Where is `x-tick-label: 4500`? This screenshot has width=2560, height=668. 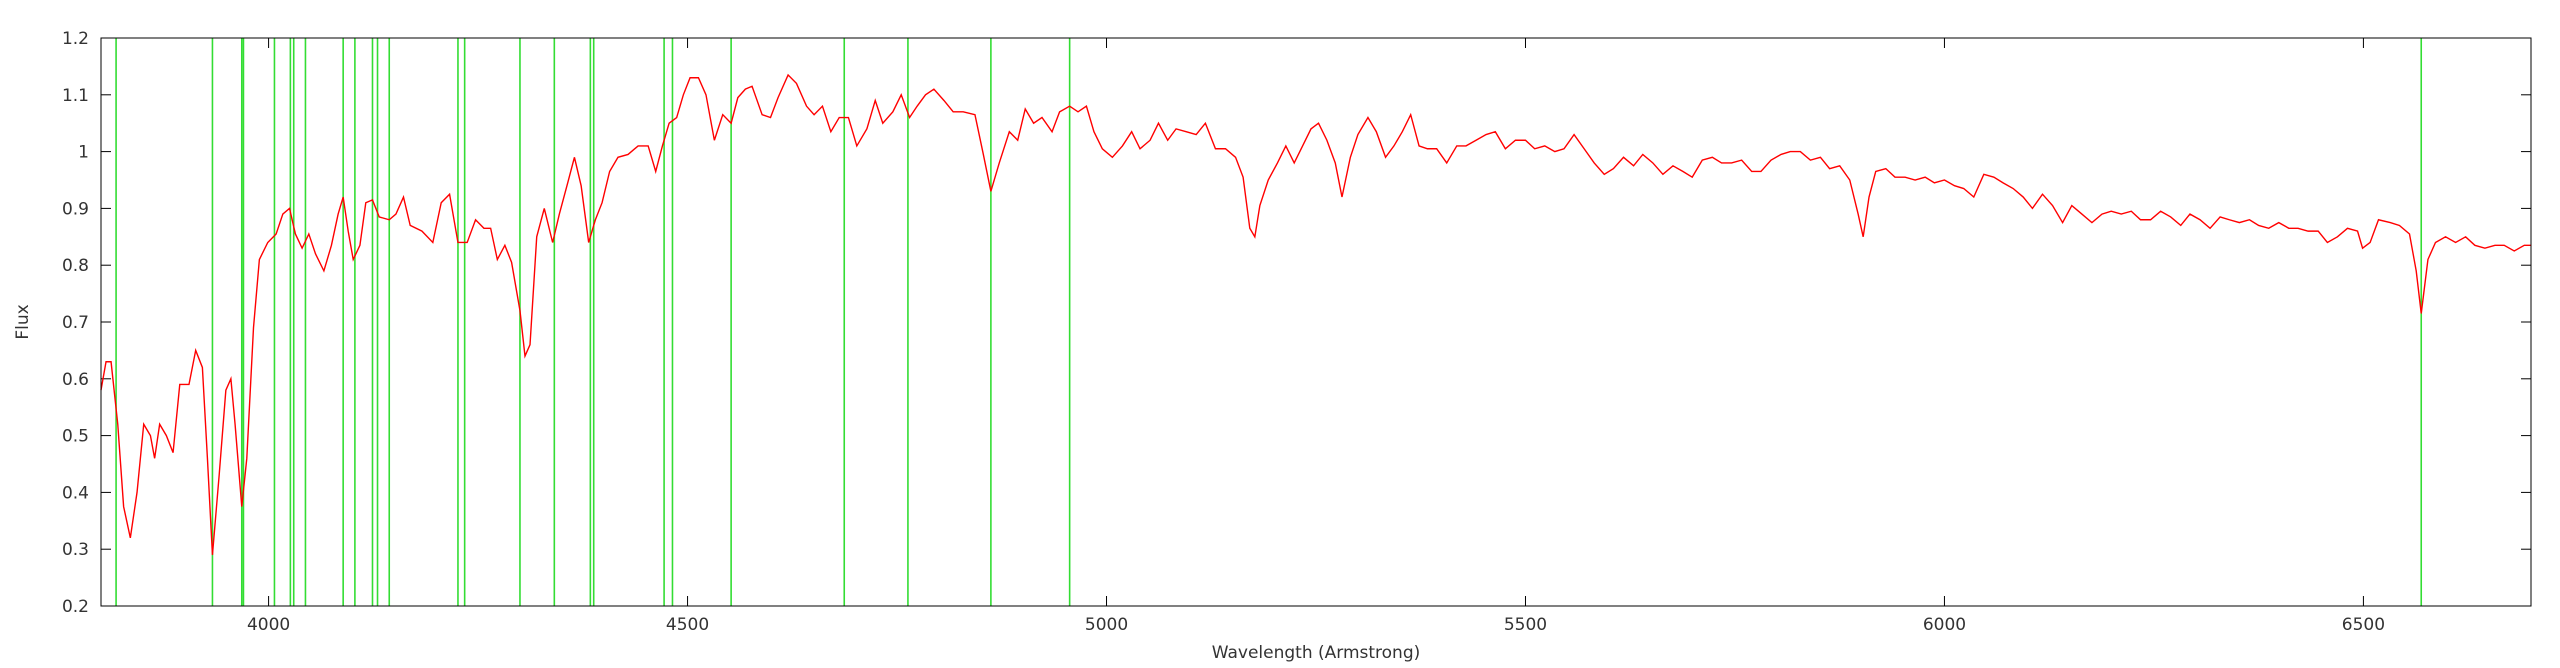 x-tick-label: 4500 is located at coordinates (687, 625).